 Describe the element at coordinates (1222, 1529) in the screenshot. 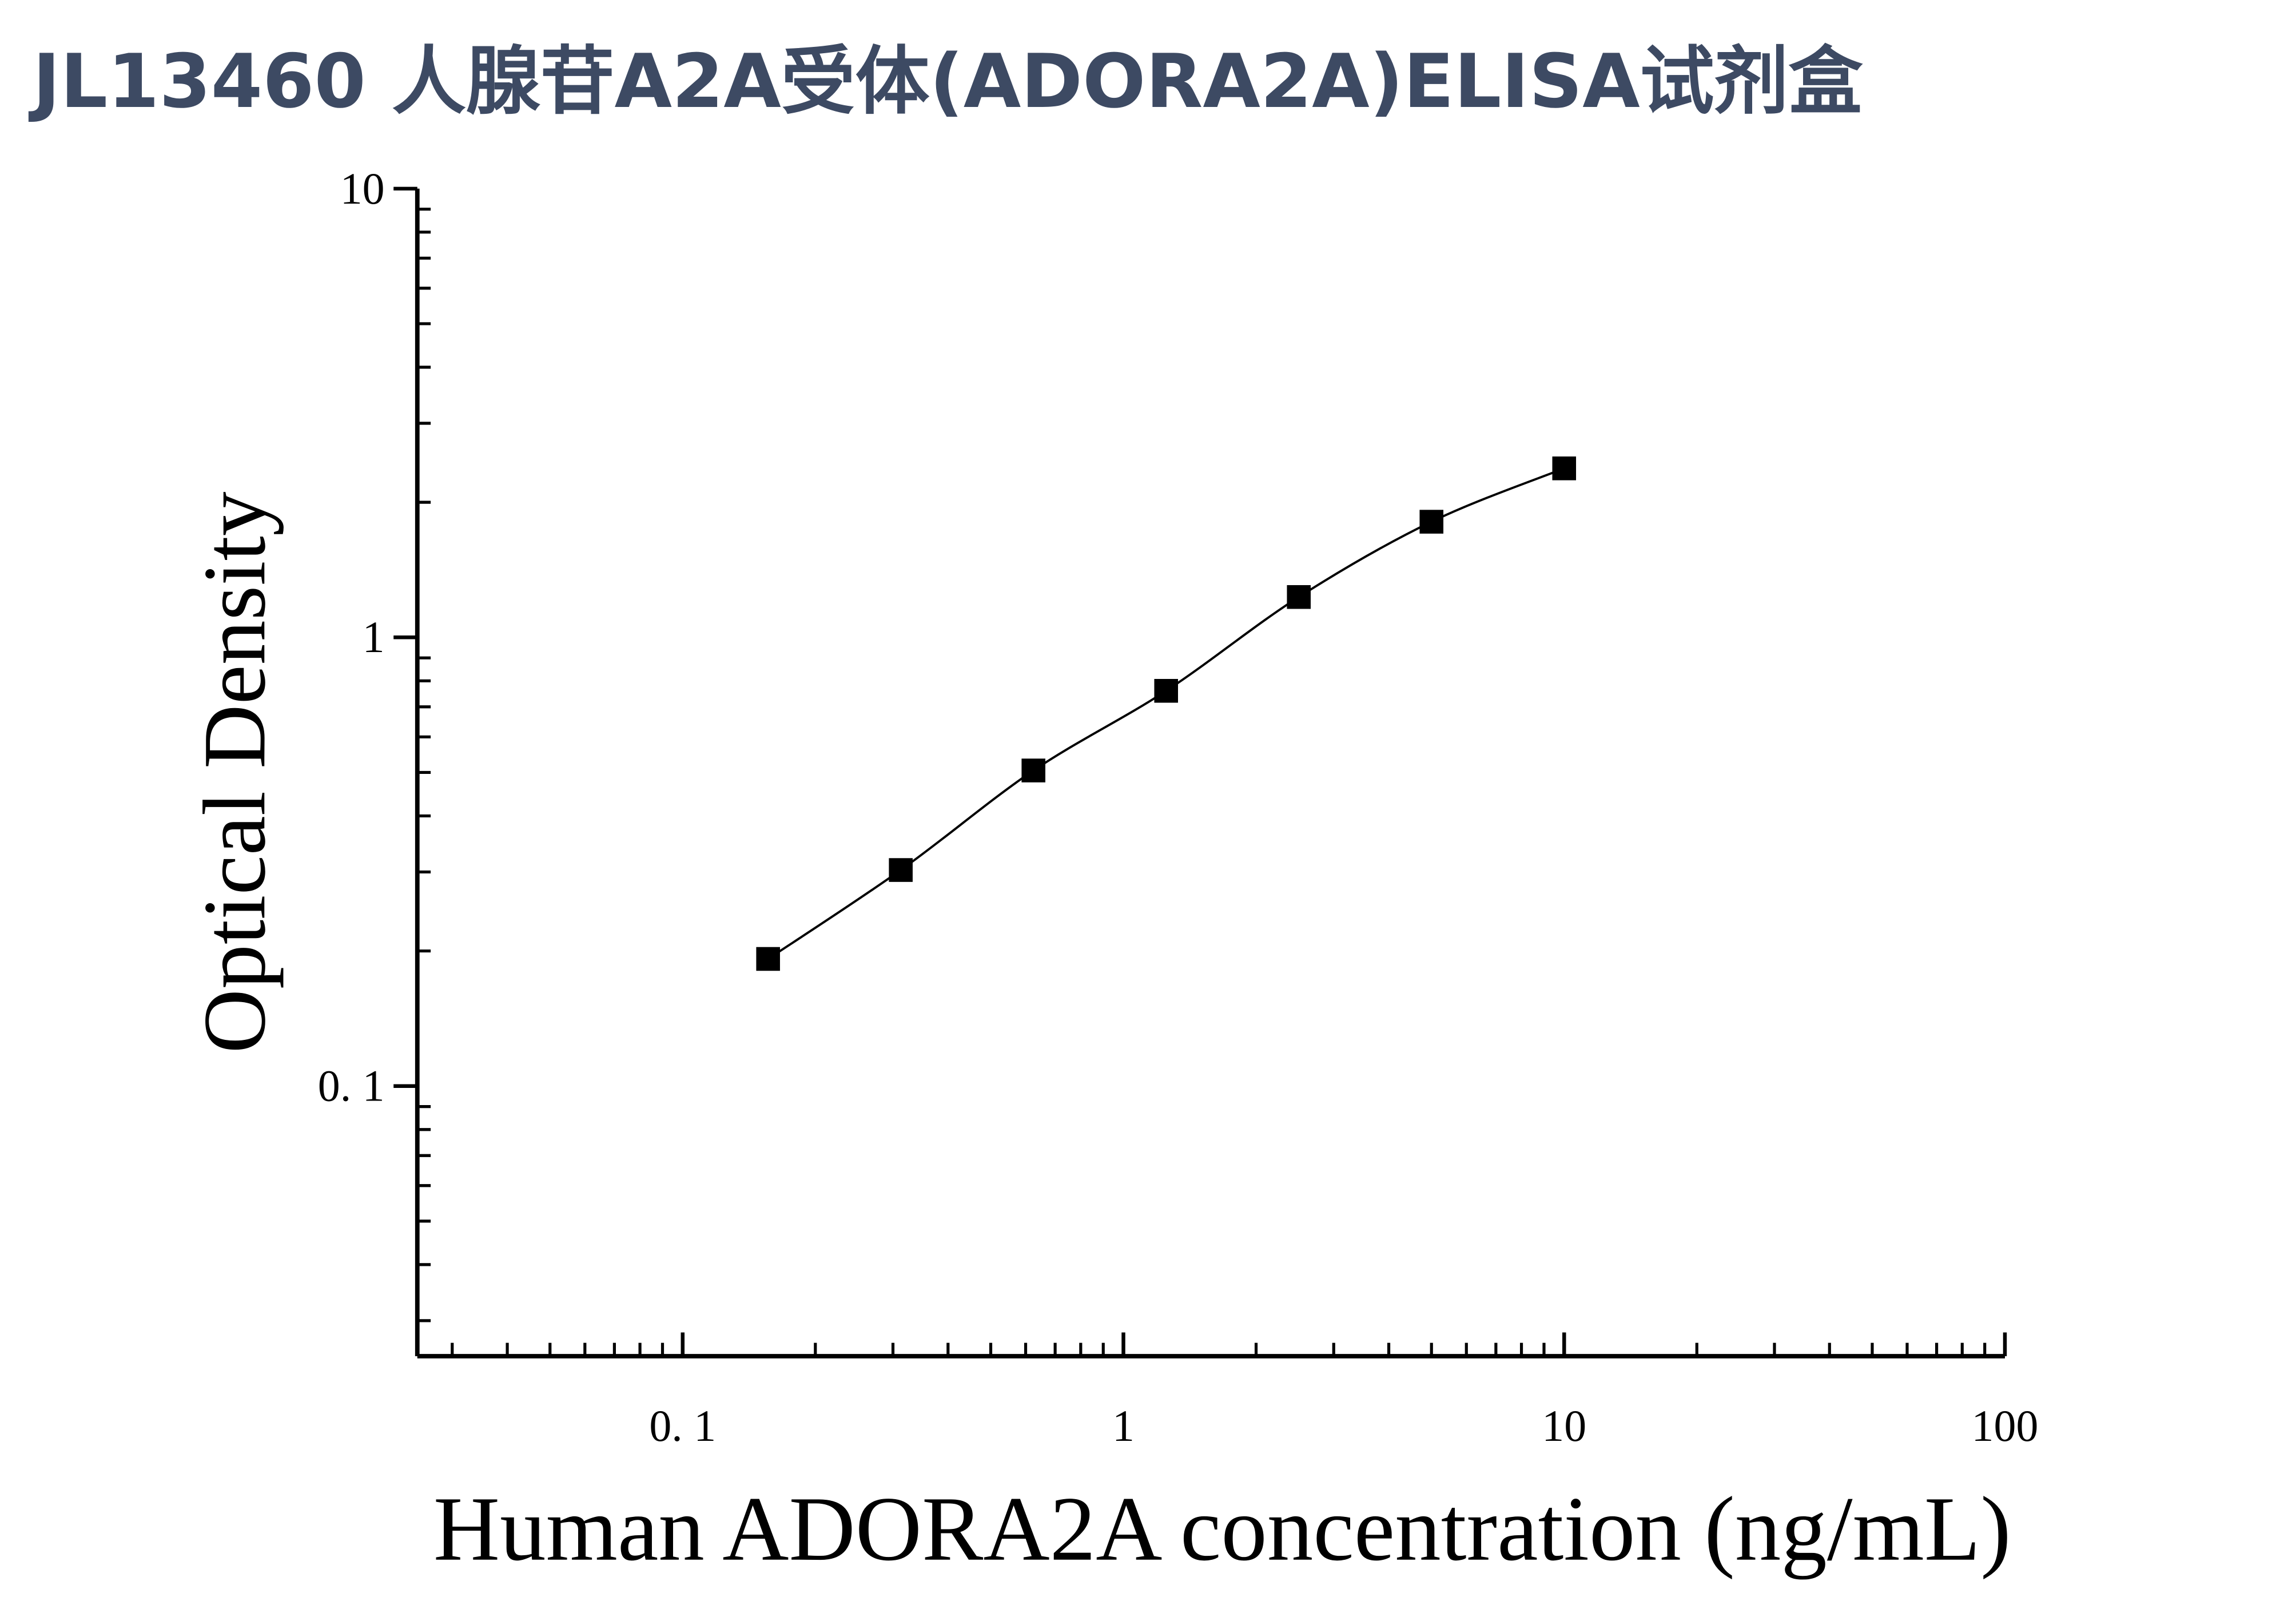

I see `x-axis-label: Human ADORA2A concentration (ng/mL)` at that location.